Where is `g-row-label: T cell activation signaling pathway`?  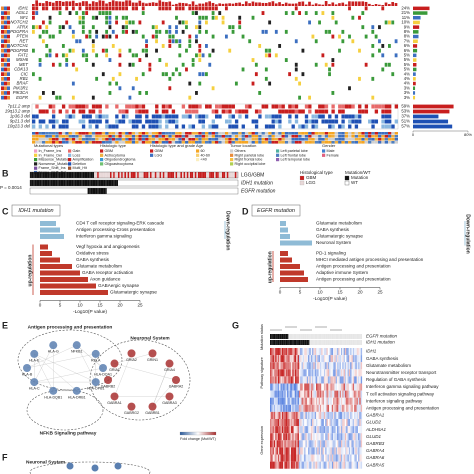 g-row-label: T cell activation signaling pathway is located at coordinates (400, 393).